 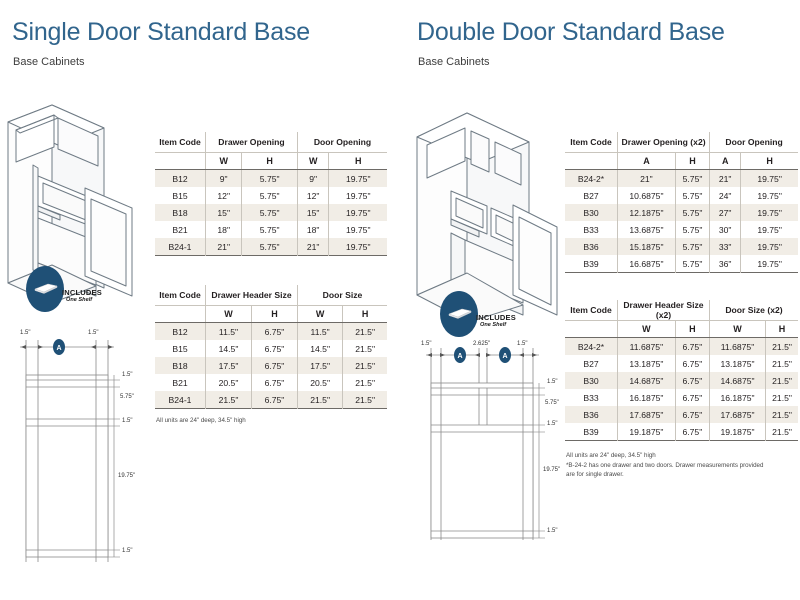 What do you see at coordinates (319, 400) in the screenshot?
I see `cell-door-w: 21.5"` at bounding box center [319, 400].